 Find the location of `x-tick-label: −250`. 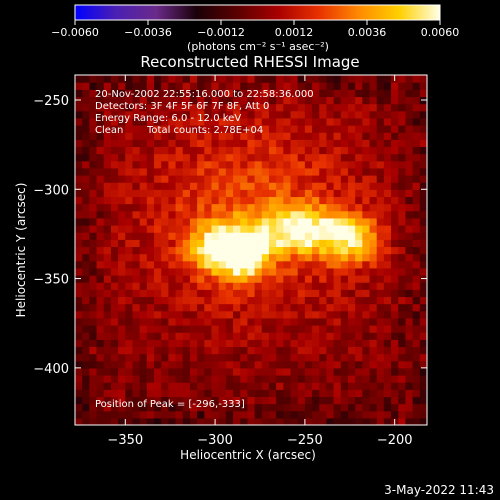

x-tick-label: −250 is located at coordinates (305, 440).